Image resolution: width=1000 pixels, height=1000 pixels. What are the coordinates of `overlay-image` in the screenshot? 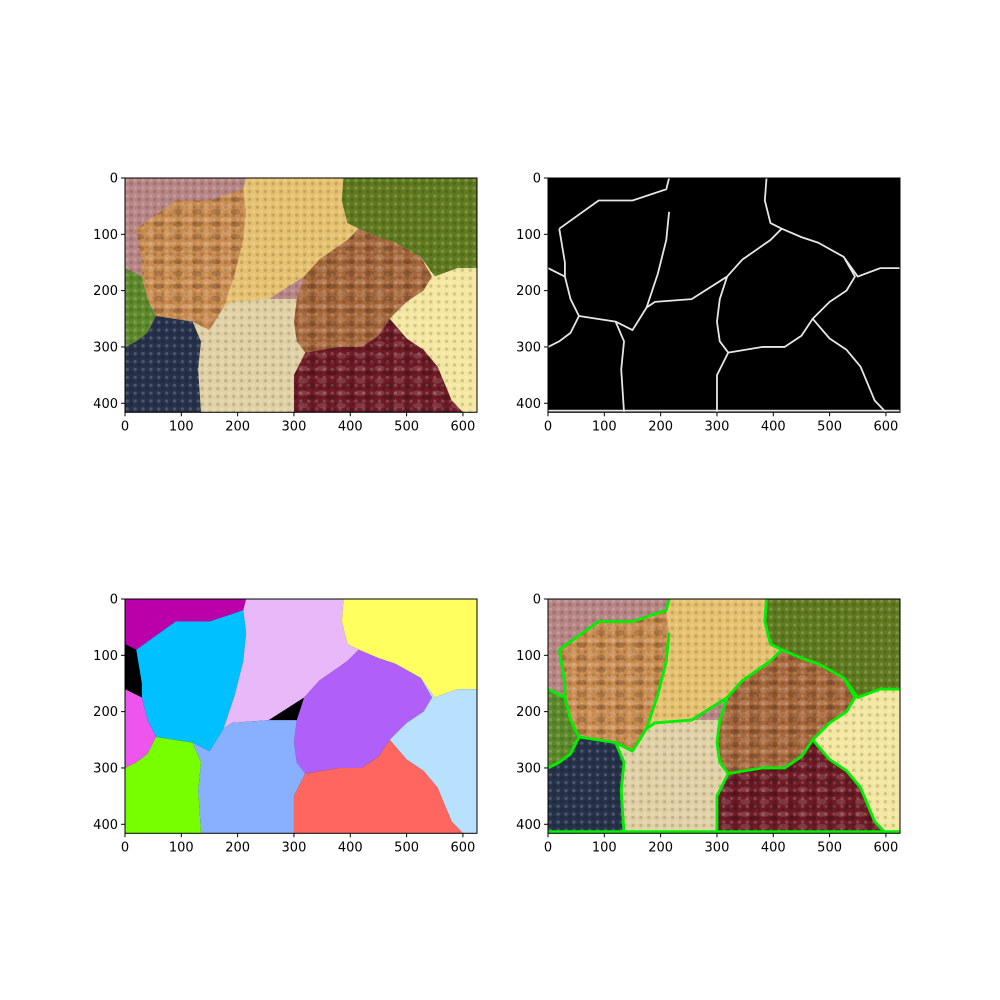 It's located at (724, 716).